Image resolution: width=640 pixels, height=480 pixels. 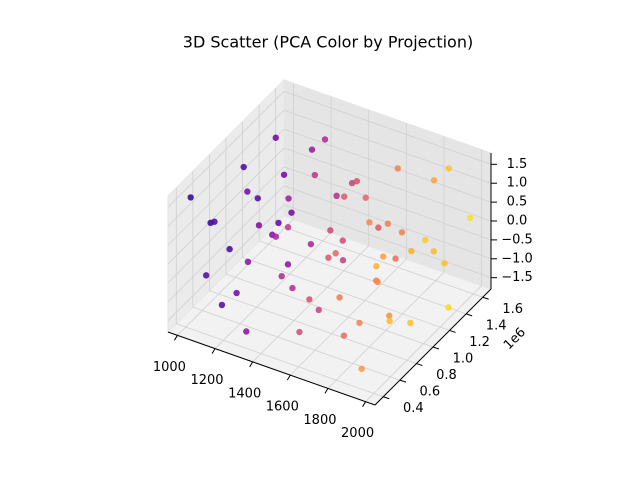 I want to click on z-tick-label: −0.5, so click(x=517, y=239).